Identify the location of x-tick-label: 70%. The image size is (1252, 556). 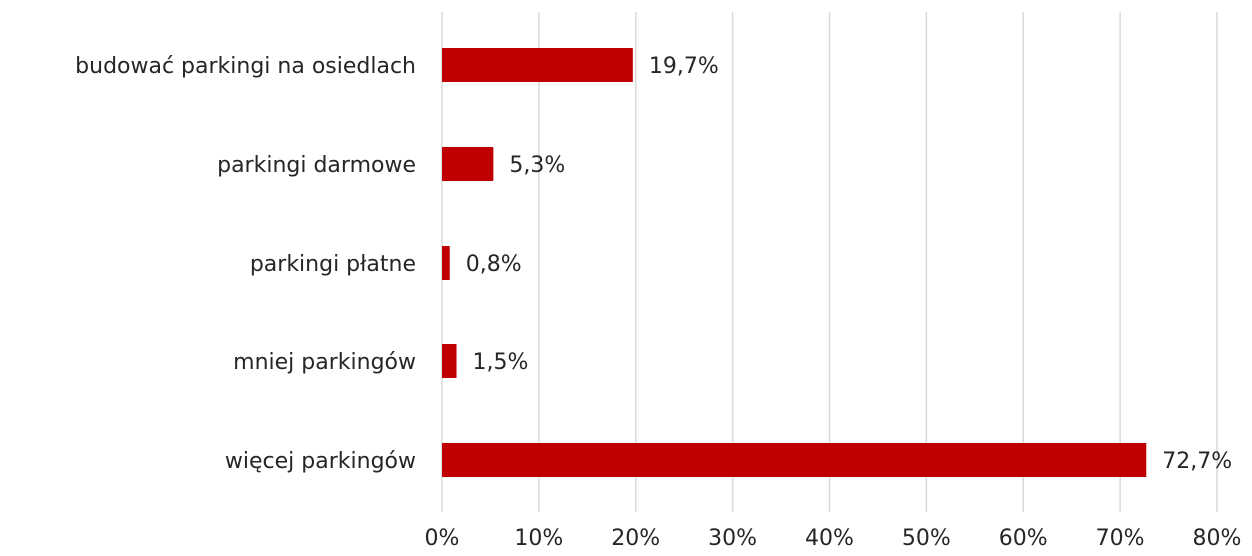
(1120, 538).